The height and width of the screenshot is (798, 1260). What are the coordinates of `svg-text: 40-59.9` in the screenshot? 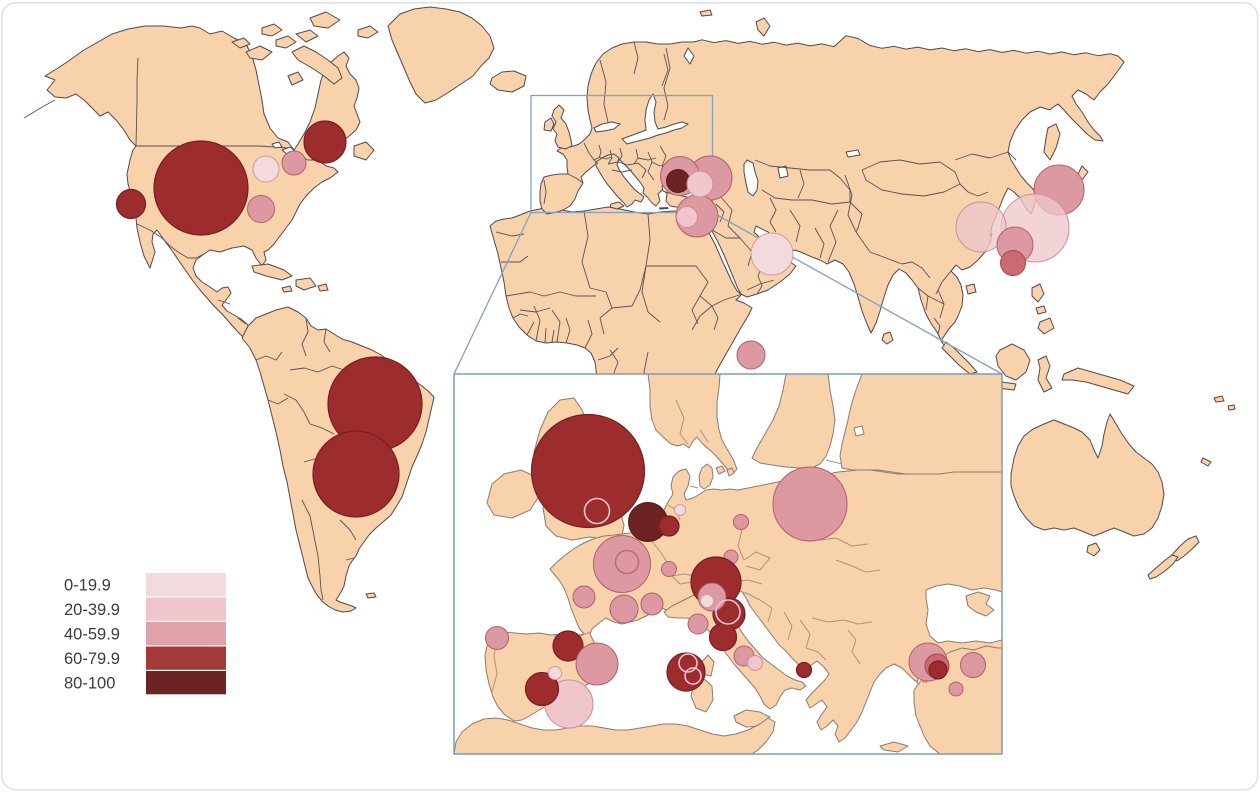 It's located at (92, 634).